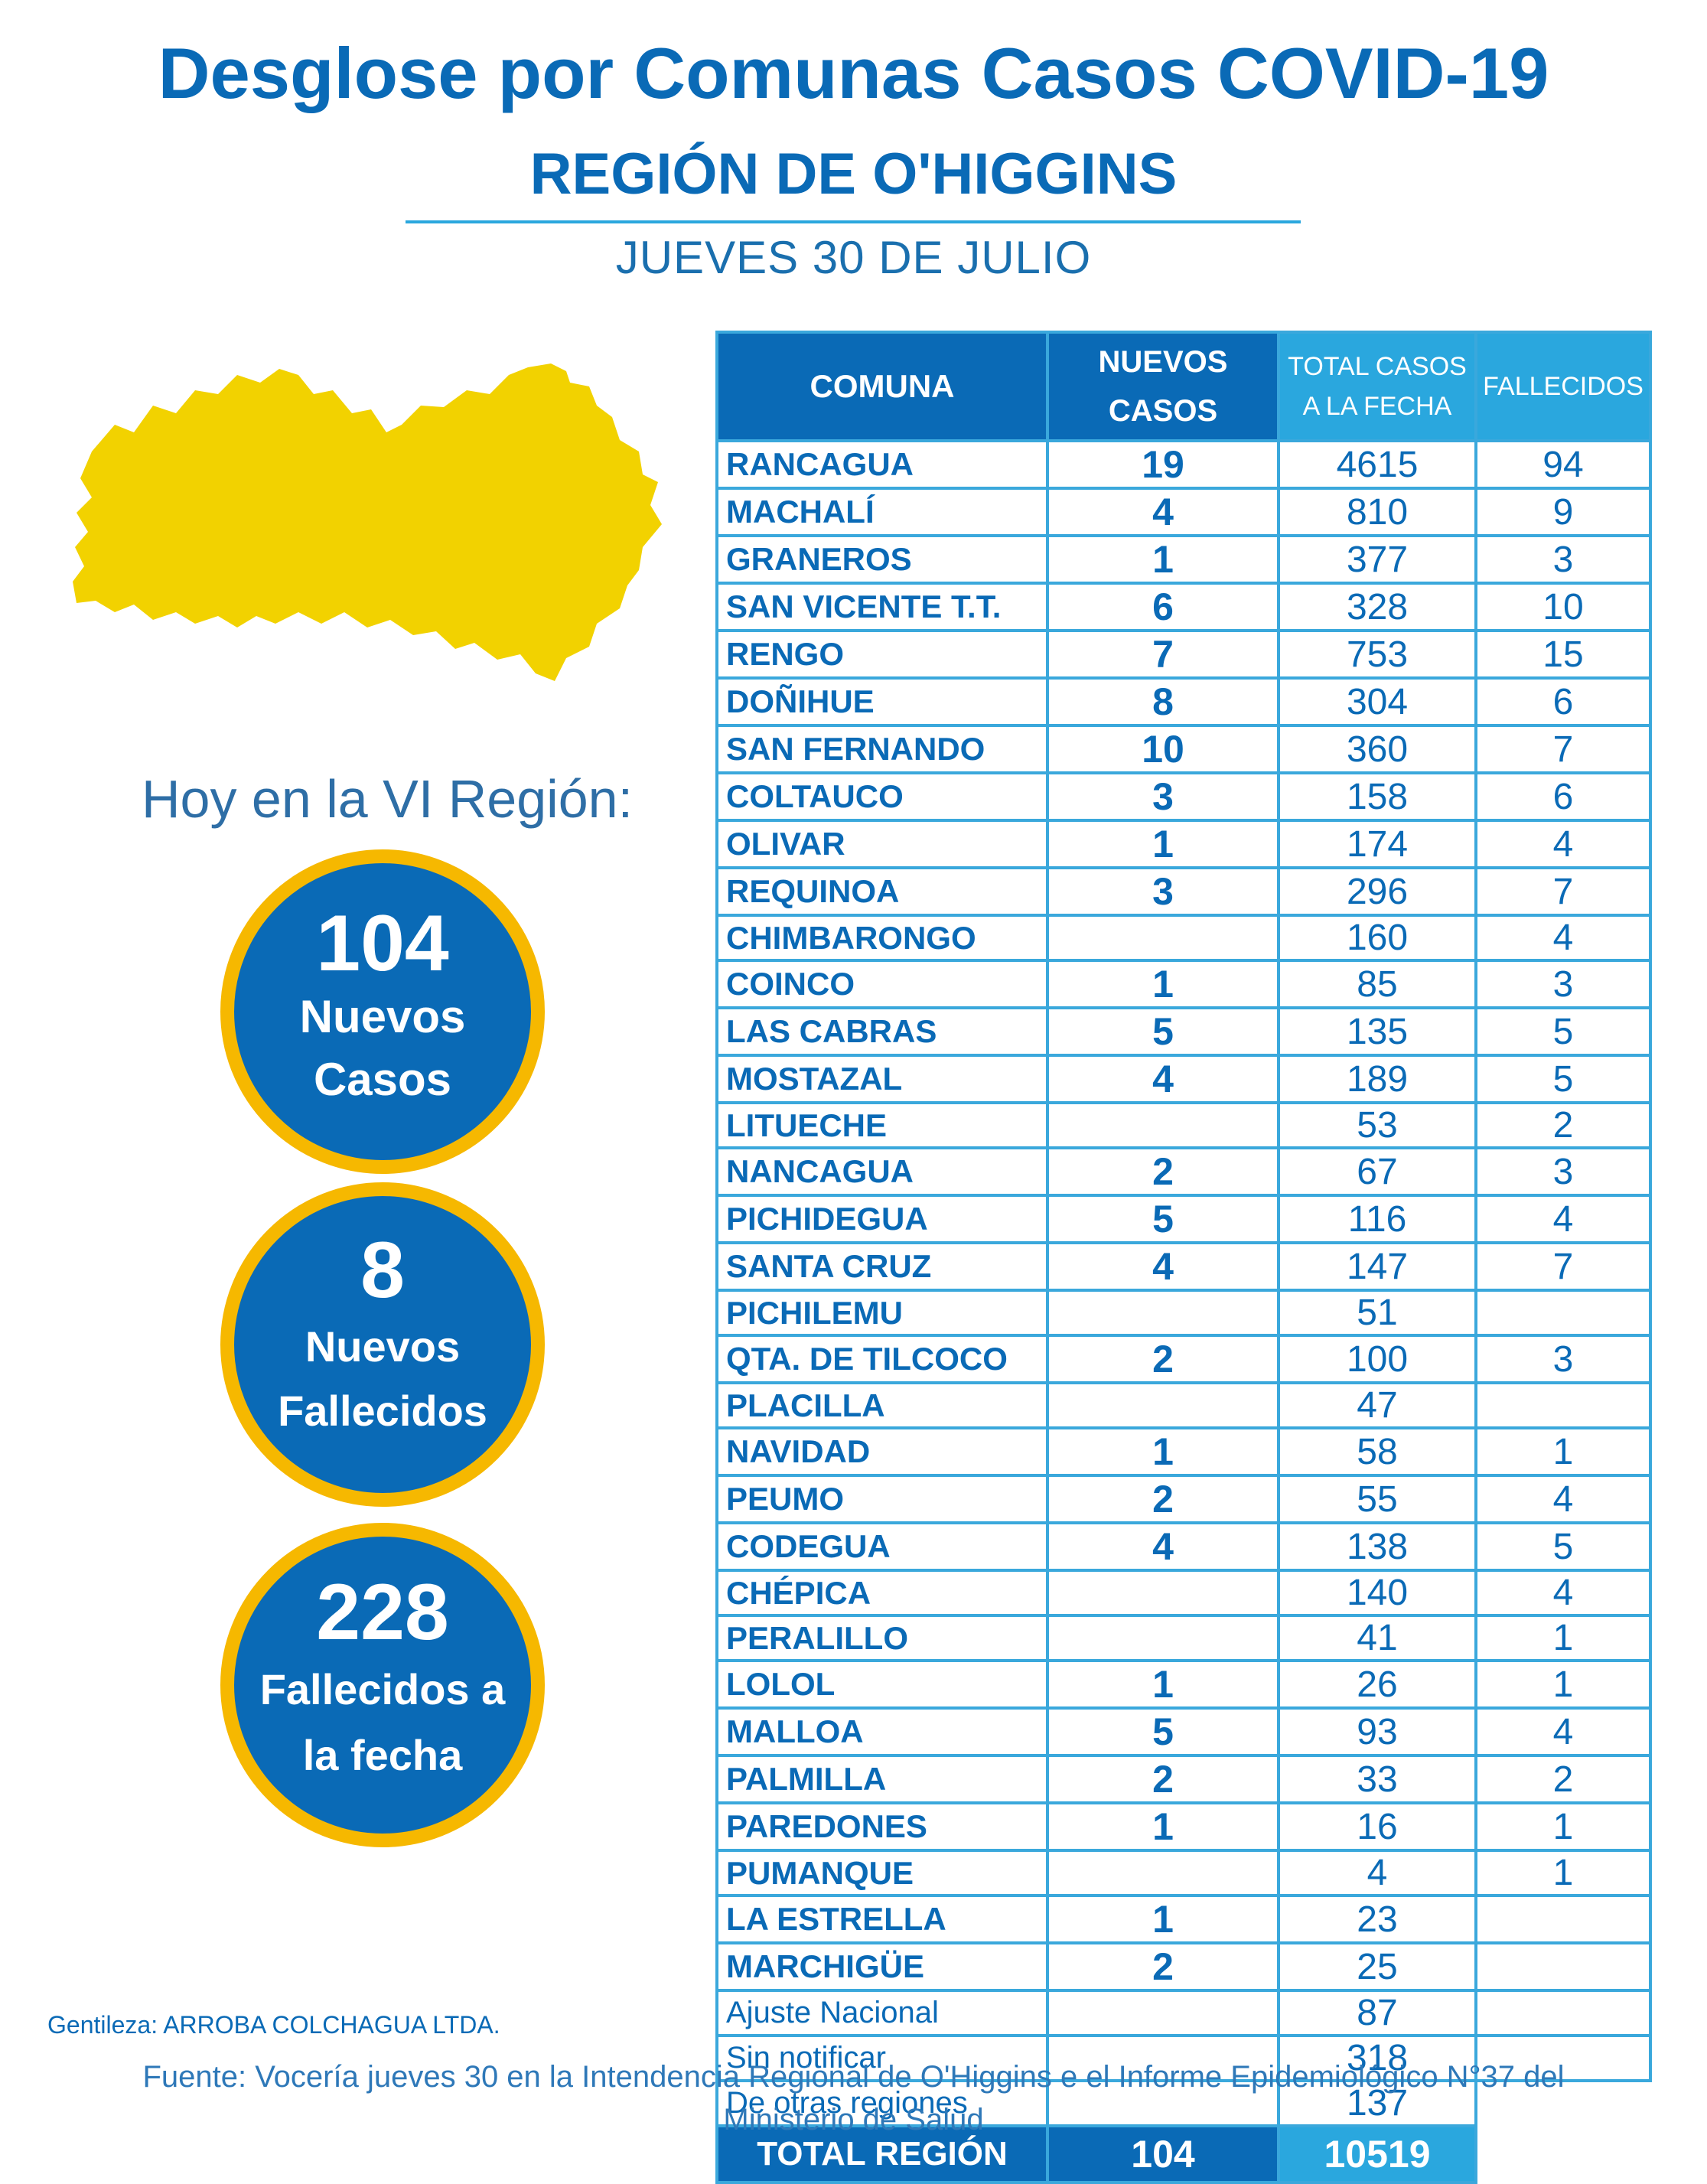 This screenshot has height=2184, width=1707. What do you see at coordinates (882, 701) in the screenshot?
I see `cell-comuna: DOÑIHUE` at bounding box center [882, 701].